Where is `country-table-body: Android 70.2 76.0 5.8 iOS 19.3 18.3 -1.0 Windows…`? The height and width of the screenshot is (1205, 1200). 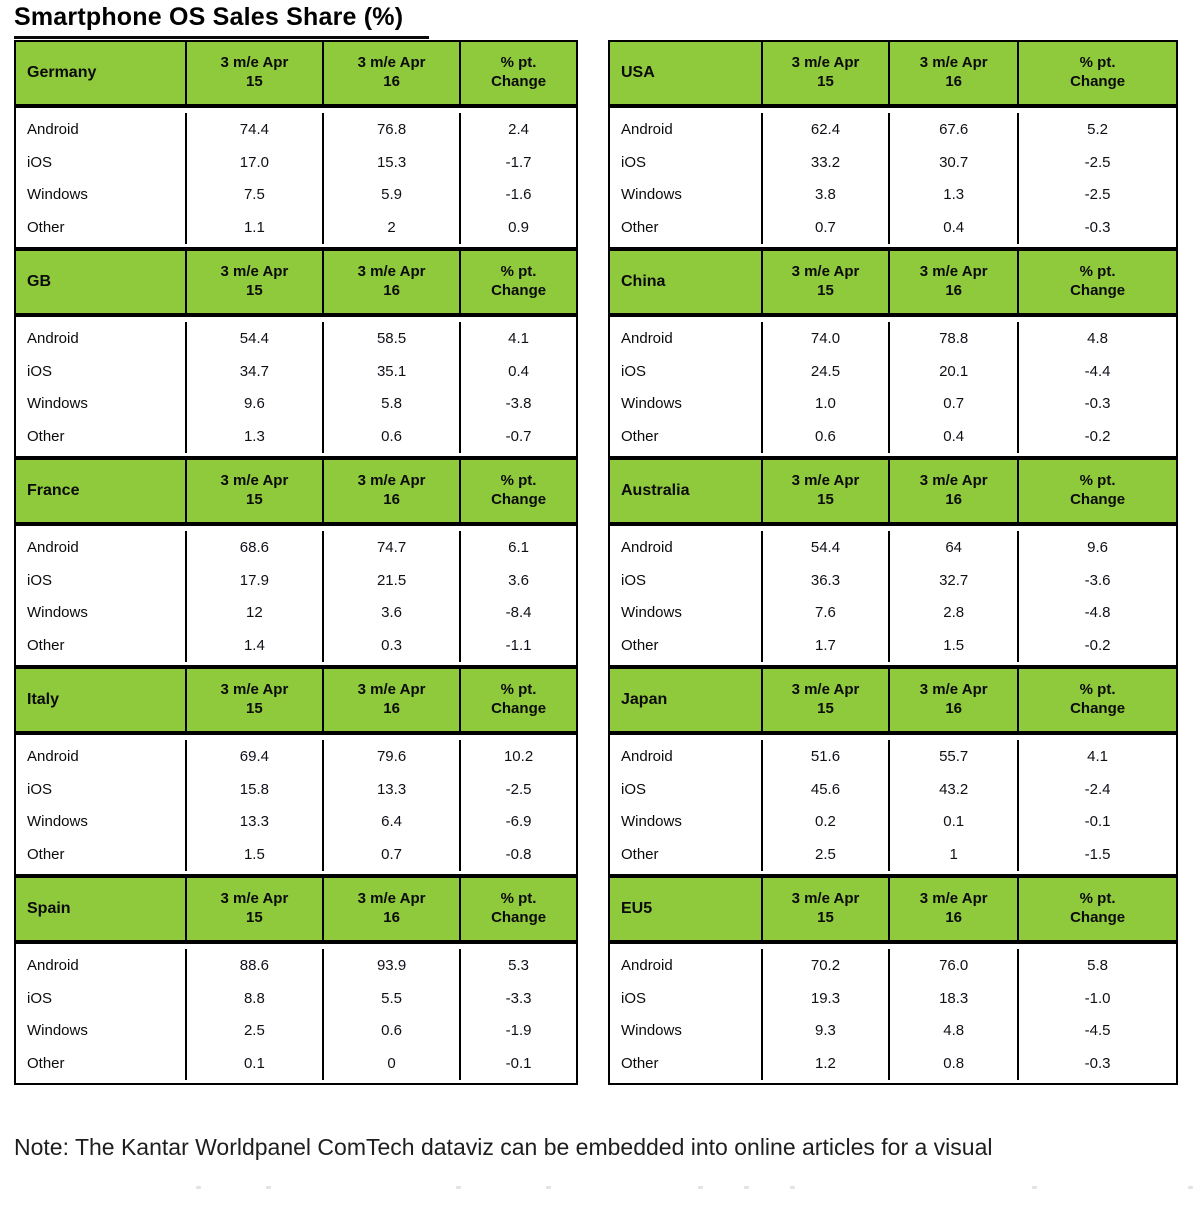
country-table-body: Android 70.2 76.0 5.8 iOS 19.3 18.3 -1.0 Windows… is located at coordinates (893, 1013).